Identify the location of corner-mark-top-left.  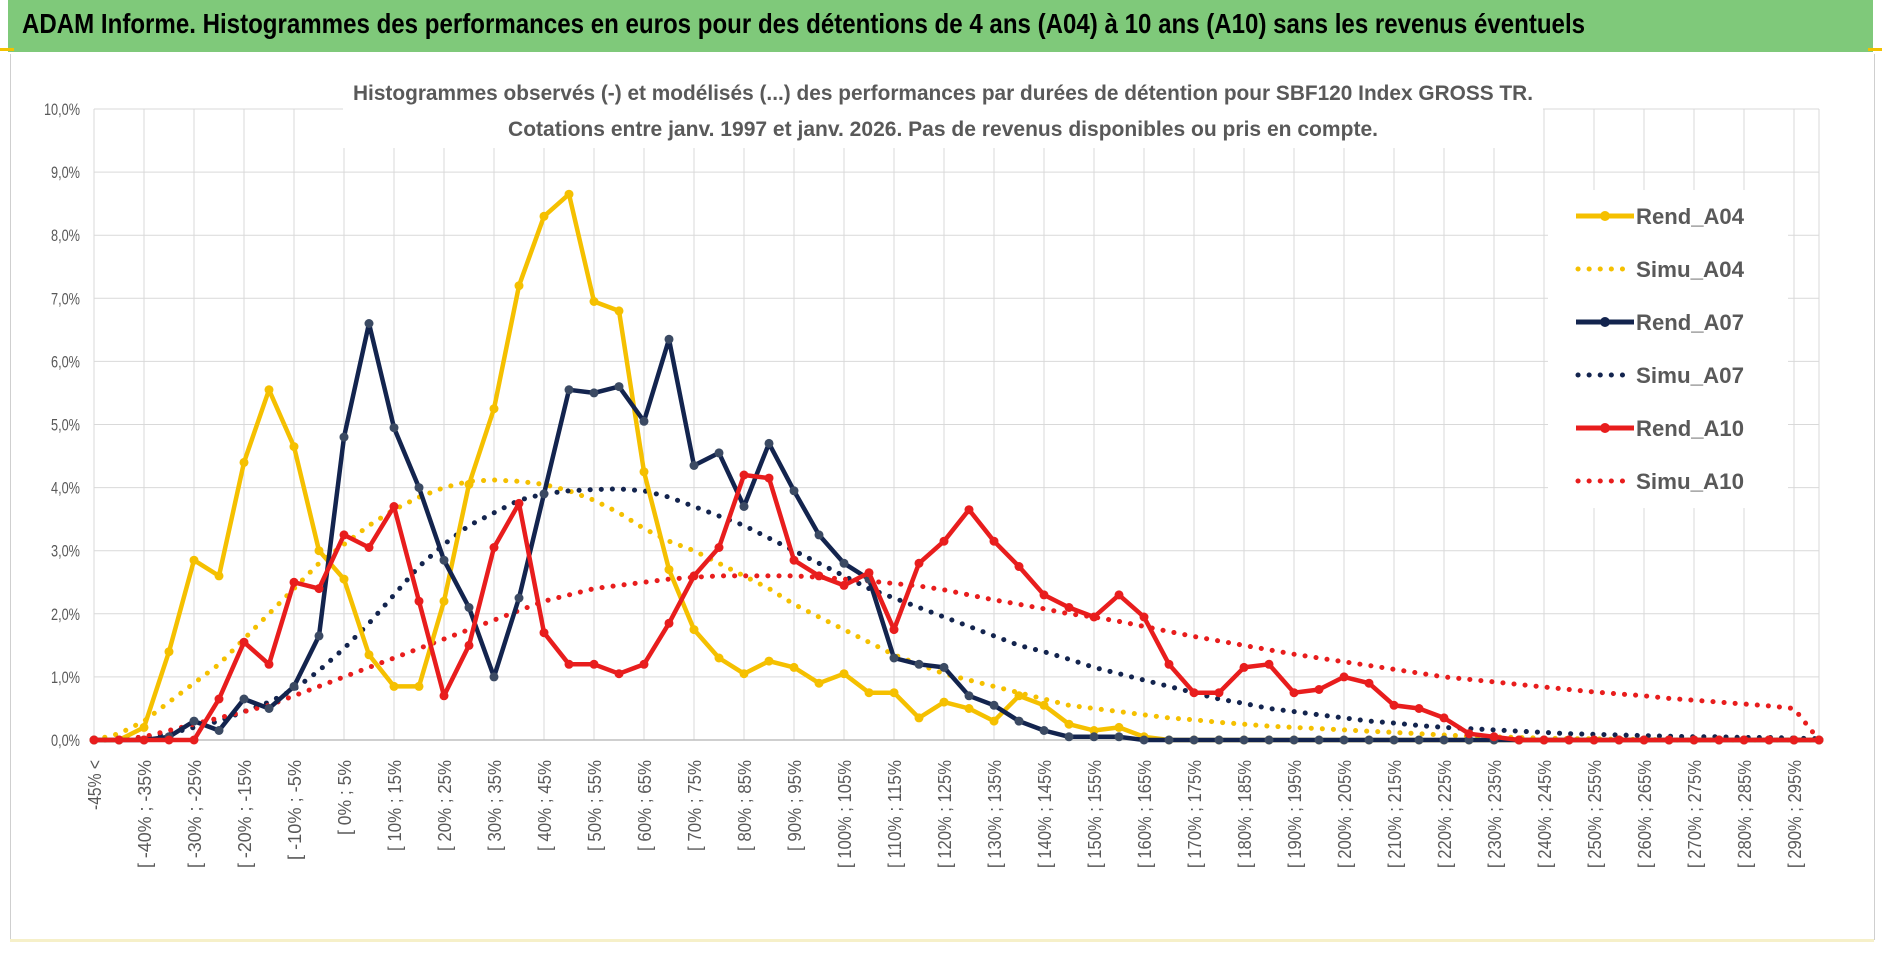
(7, 49).